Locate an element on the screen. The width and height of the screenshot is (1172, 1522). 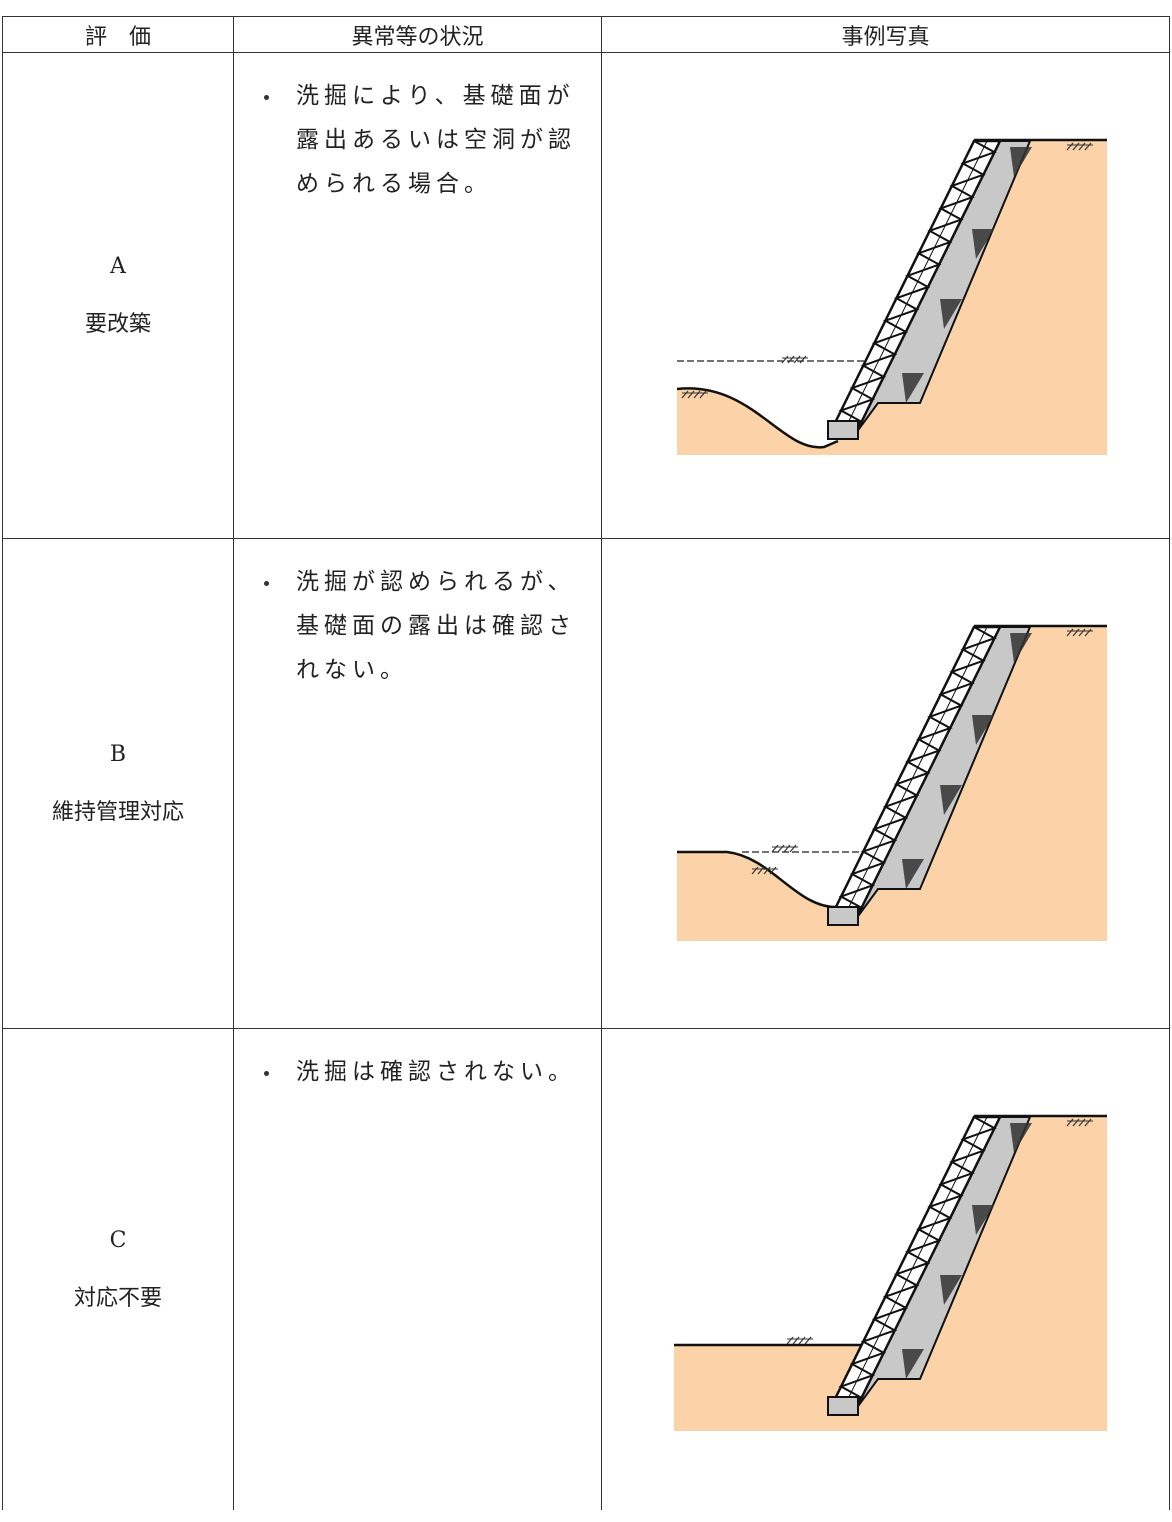
grade-label: 要改築 is located at coordinates (117, 324).